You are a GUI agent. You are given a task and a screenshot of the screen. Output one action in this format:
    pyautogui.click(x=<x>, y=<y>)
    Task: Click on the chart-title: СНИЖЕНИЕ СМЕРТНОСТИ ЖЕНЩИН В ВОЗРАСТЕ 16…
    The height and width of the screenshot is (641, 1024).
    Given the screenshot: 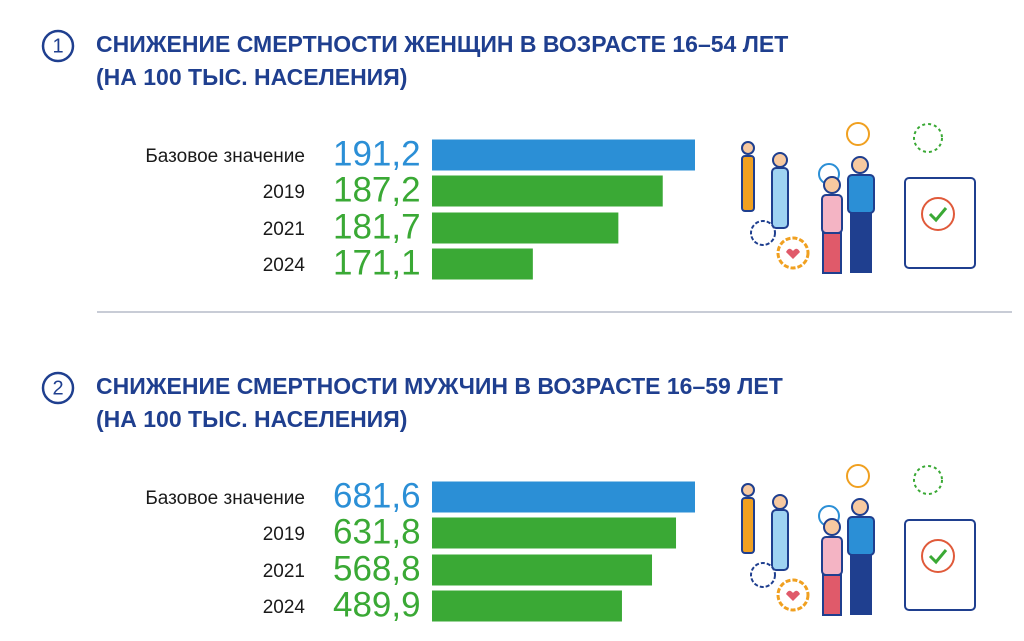 What is the action you would take?
    pyautogui.click(x=442, y=44)
    